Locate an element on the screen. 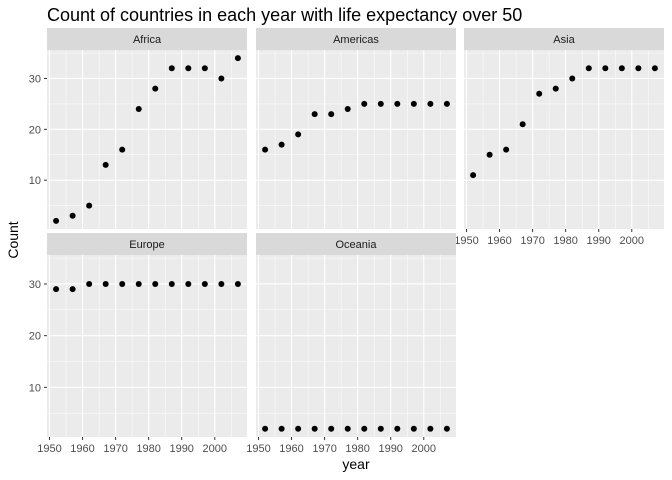 The image size is (672, 480). panel-asia: Asia 1950 1960 1970 1980 1990 2000 is located at coordinates (559, 137).